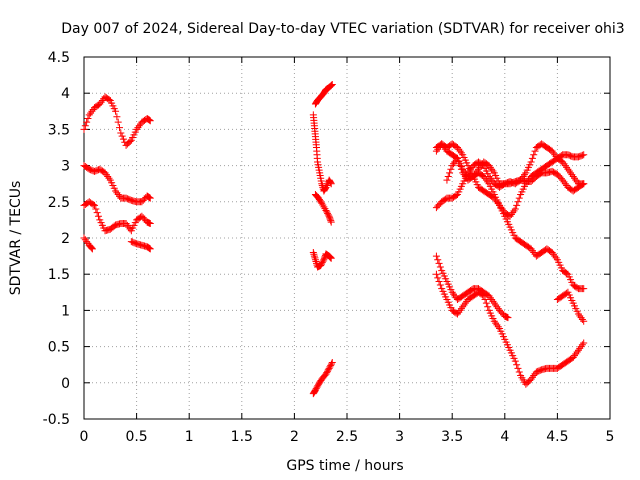  I want to click on series-s5, so click(140, 245).